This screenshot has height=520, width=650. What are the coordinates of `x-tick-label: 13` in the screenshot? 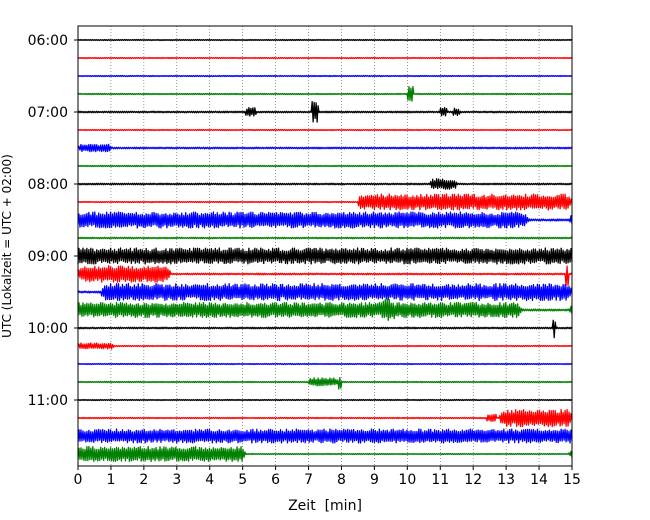 It's located at (506, 480).